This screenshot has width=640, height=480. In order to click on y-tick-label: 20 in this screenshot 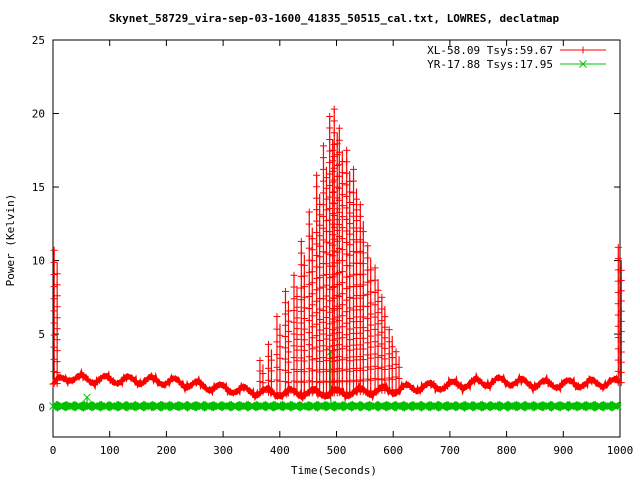, I will do `click(38, 114)`.